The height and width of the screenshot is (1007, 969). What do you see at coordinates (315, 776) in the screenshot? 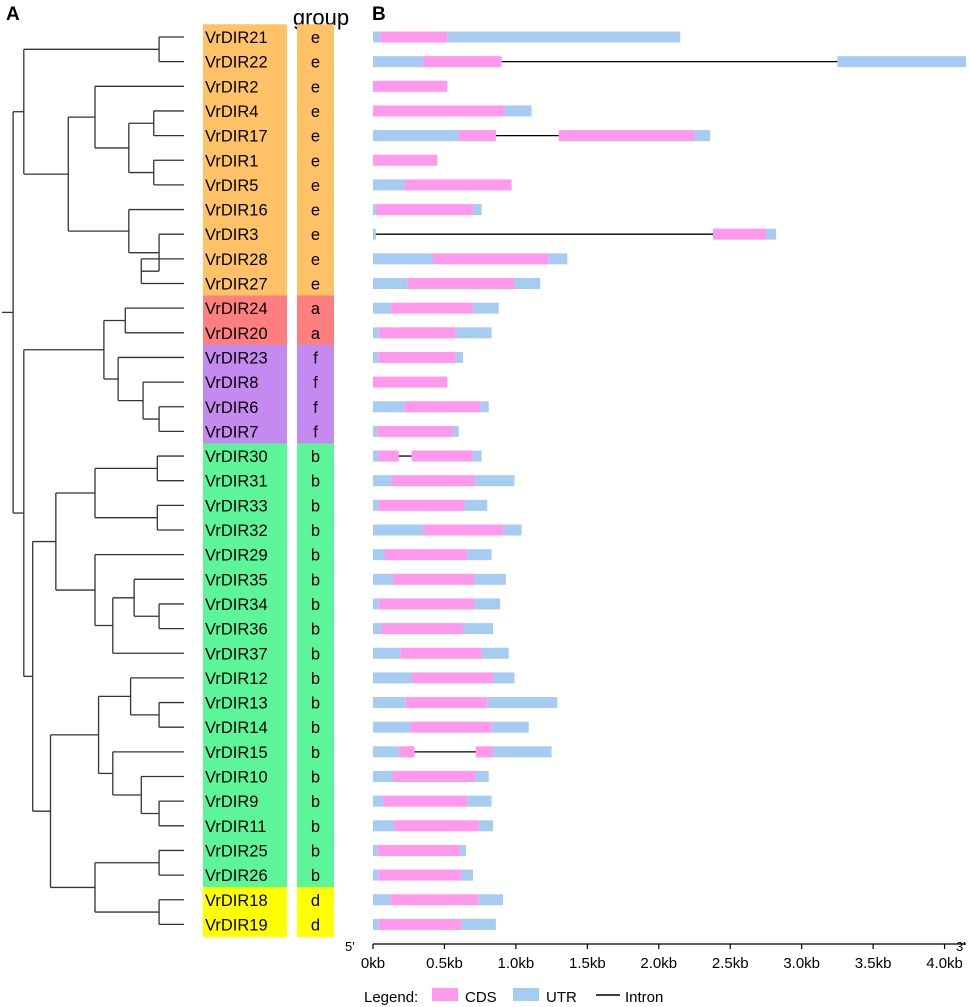
I see `group-cell-bg-VrDIR10` at bounding box center [315, 776].